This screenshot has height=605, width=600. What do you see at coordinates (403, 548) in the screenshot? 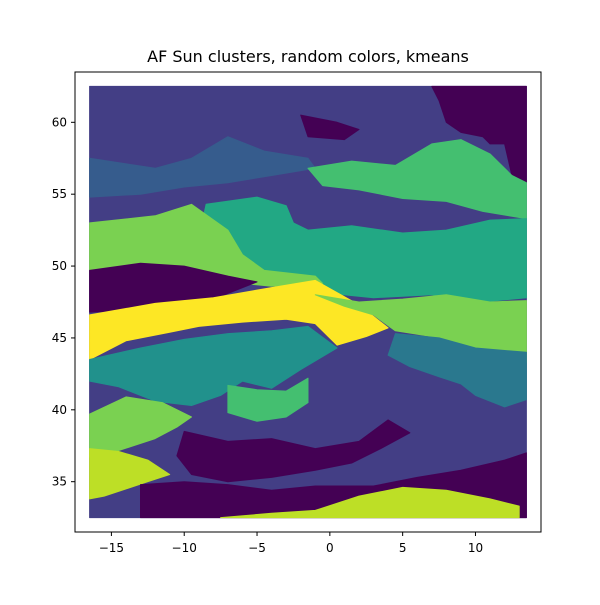
I see `x-tick-label: 5` at bounding box center [403, 548].